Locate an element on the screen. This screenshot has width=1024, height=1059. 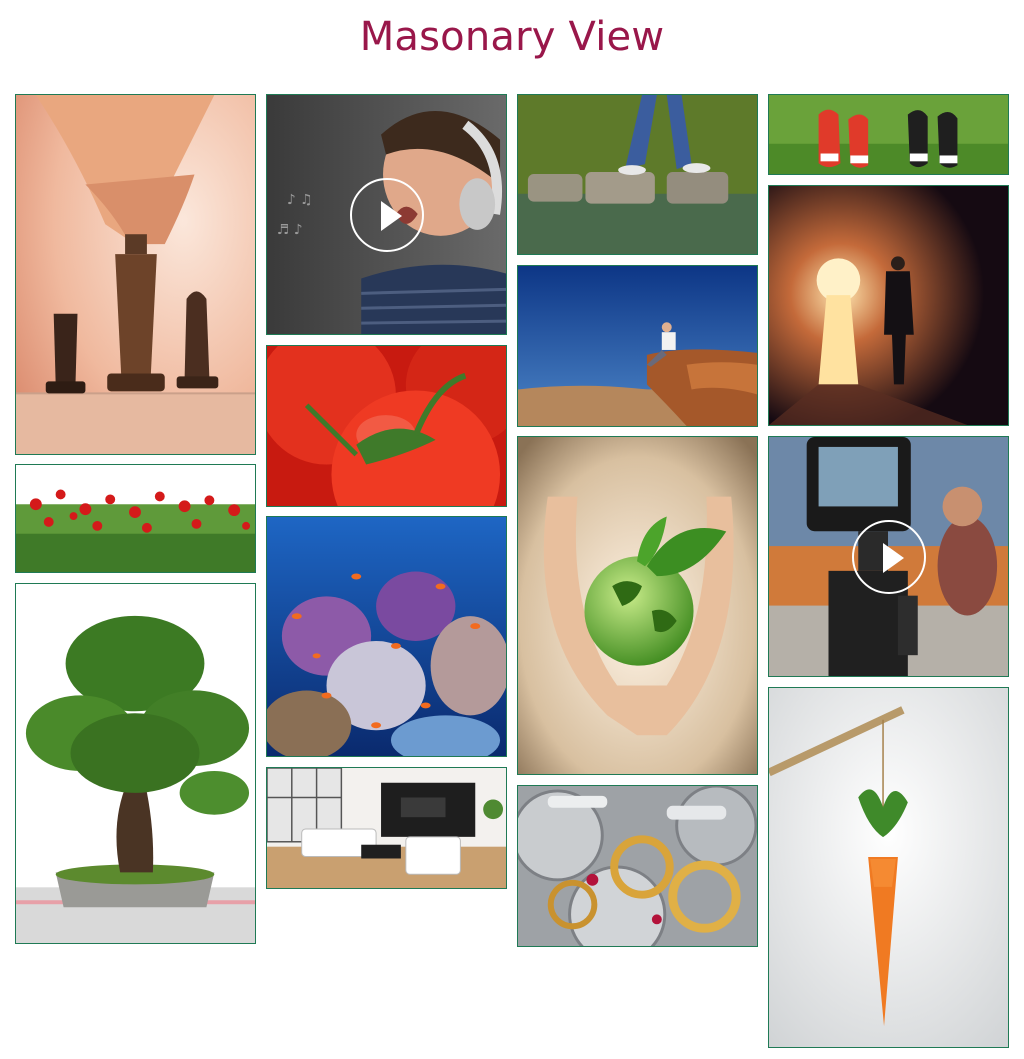
gallery-item-tomatoes is located at coordinates (386, 426).